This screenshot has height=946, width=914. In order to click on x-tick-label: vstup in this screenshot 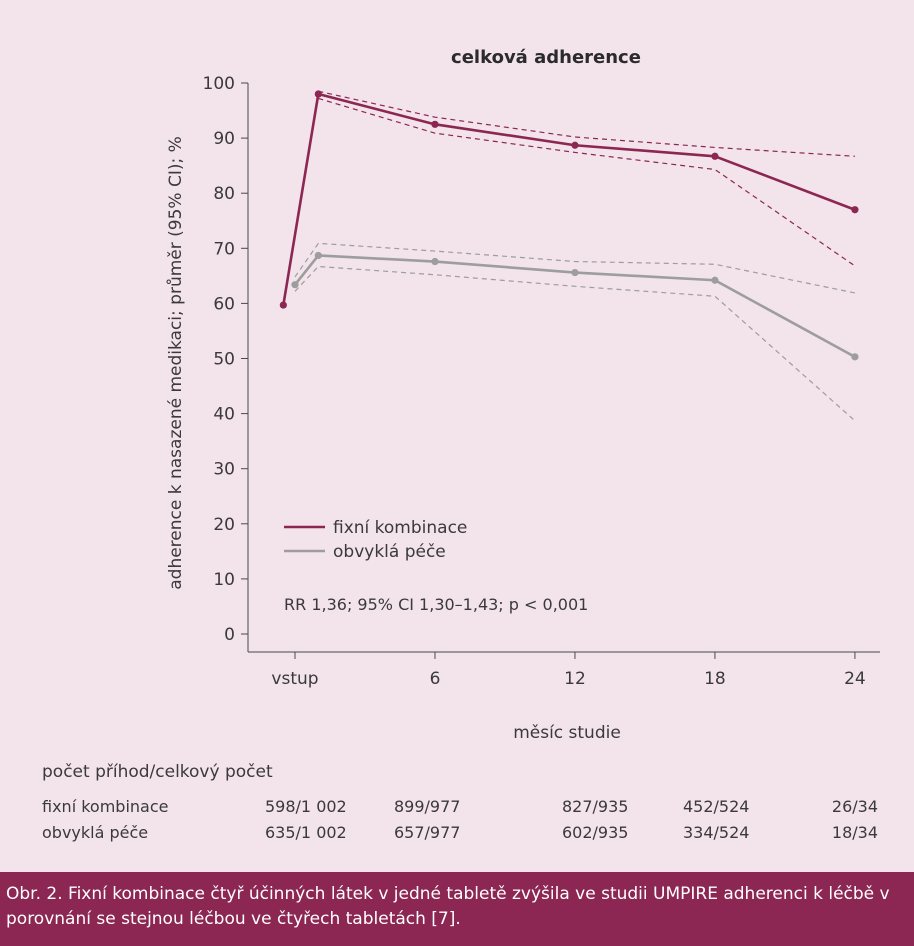, I will do `click(294, 679)`.